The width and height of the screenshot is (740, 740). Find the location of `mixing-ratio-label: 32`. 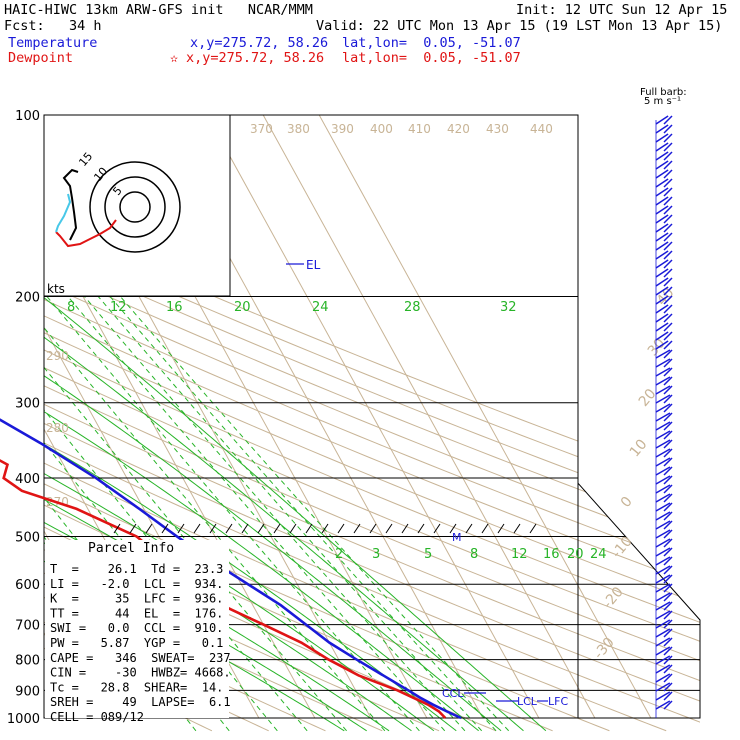

mixing-ratio-label: 32 is located at coordinates (508, 307).